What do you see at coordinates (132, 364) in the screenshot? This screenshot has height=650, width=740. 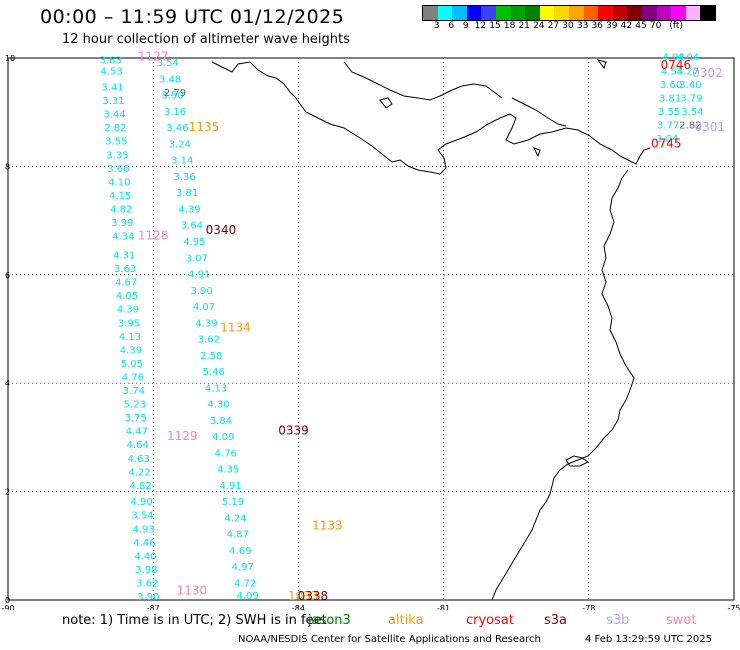 I see `wave-height-label: 5.05` at bounding box center [132, 364].